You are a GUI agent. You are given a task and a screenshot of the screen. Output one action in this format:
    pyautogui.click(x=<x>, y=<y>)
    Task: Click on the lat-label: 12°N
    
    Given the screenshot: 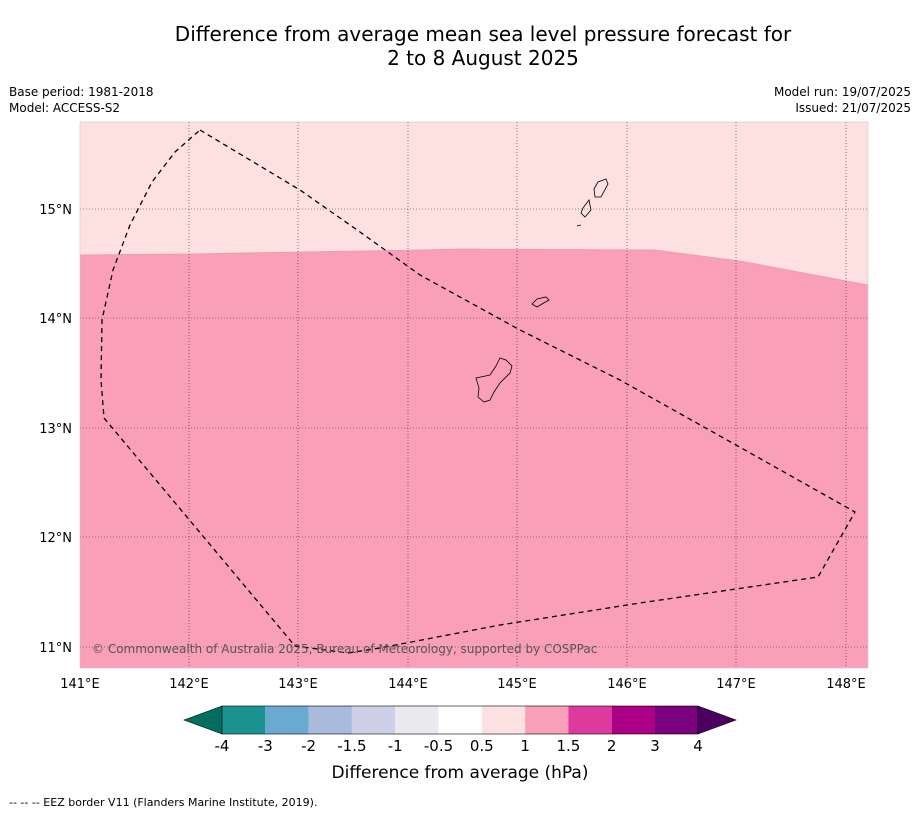 What is the action you would take?
    pyautogui.click(x=55, y=538)
    